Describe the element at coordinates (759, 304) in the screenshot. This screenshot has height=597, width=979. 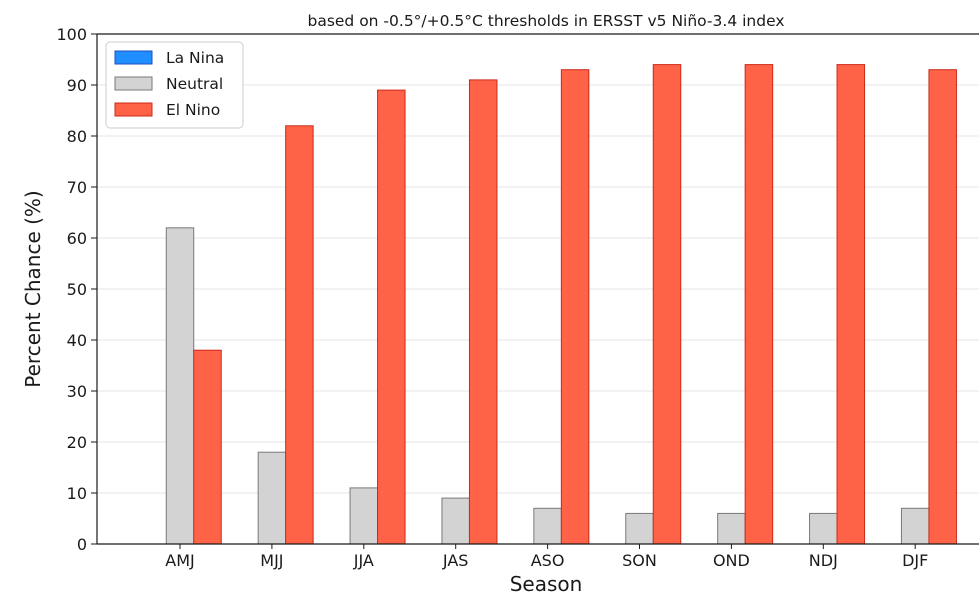
I see `bar-el-nino-ond` at that location.